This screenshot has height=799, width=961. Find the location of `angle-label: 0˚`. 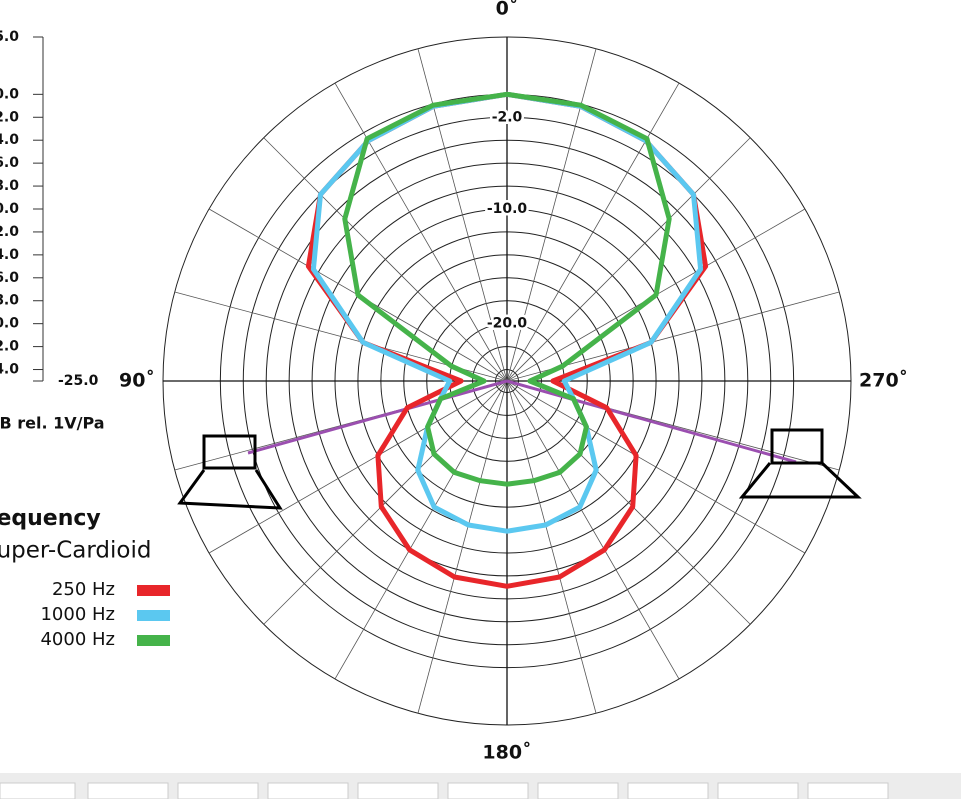

angle-label: 0˚ is located at coordinates (507, 10).